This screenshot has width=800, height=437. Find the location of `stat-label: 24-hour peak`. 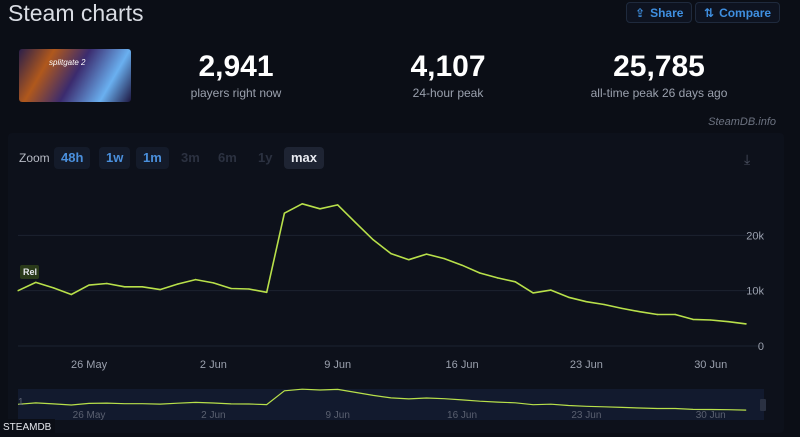

stat-label: 24-hour peak is located at coordinates (448, 93).